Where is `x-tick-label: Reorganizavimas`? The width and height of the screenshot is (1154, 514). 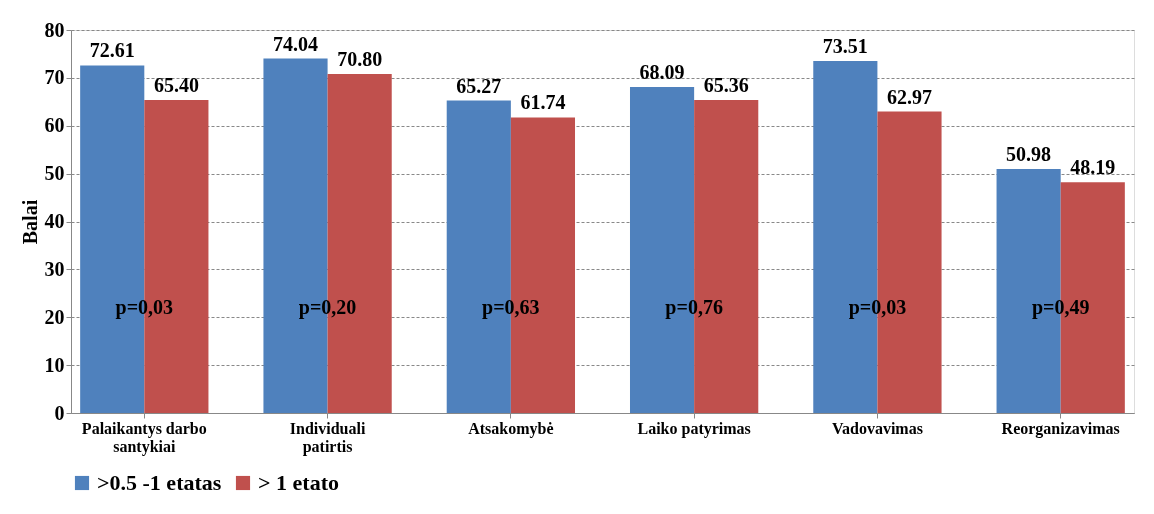 x-tick-label: Reorganizavimas is located at coordinates (1060, 428).